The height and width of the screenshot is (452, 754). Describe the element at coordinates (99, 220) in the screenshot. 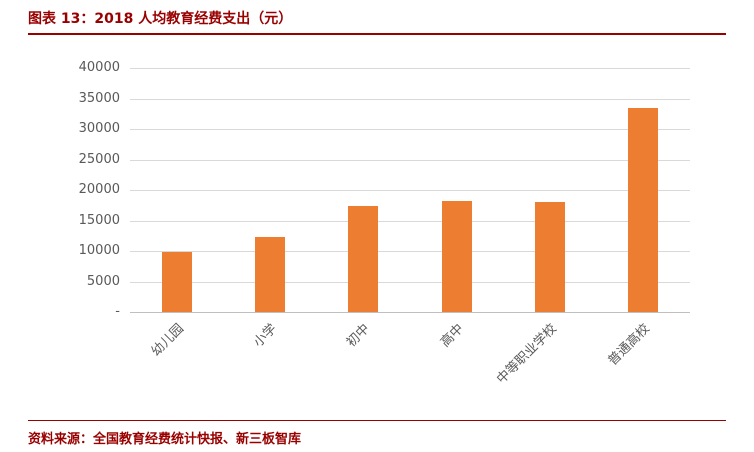

I see `y-tick-label: 15000` at that location.